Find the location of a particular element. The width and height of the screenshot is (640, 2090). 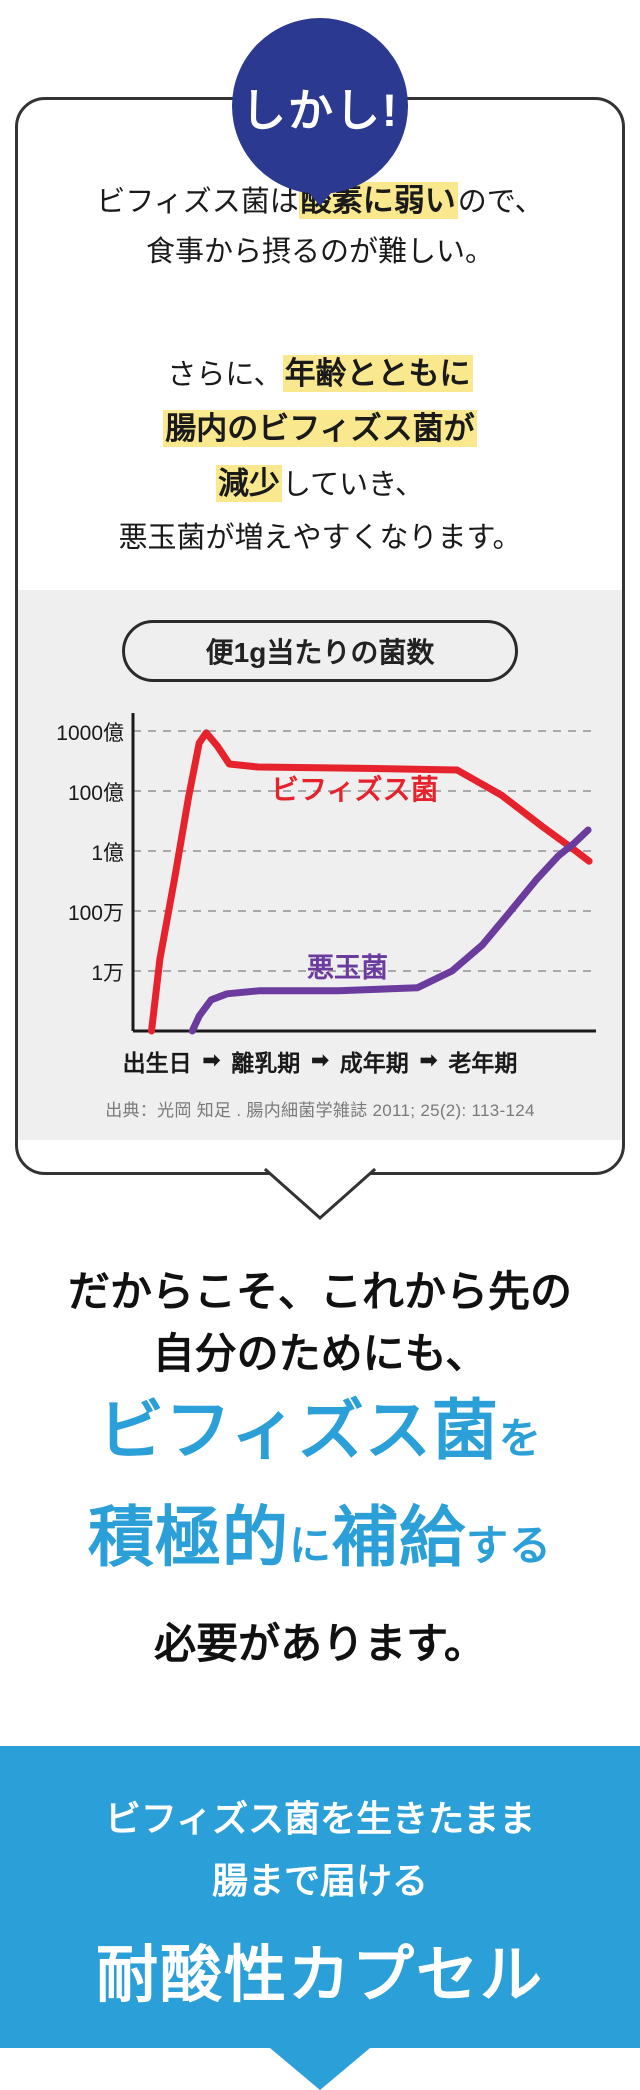

intro-l3-normal: さらに、 is located at coordinates (225, 375).